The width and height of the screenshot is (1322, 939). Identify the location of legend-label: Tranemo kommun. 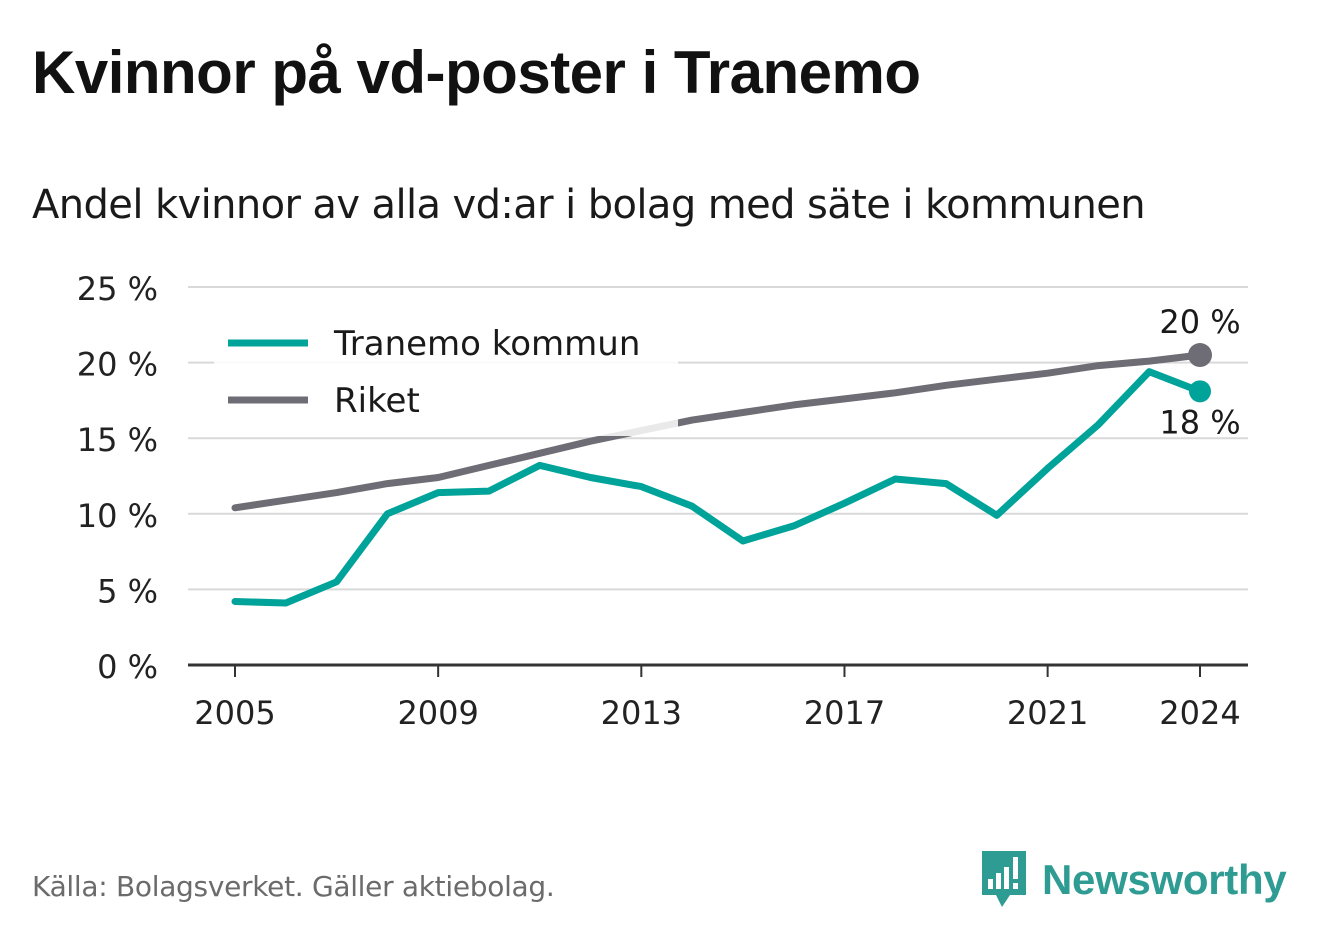
(486, 344).